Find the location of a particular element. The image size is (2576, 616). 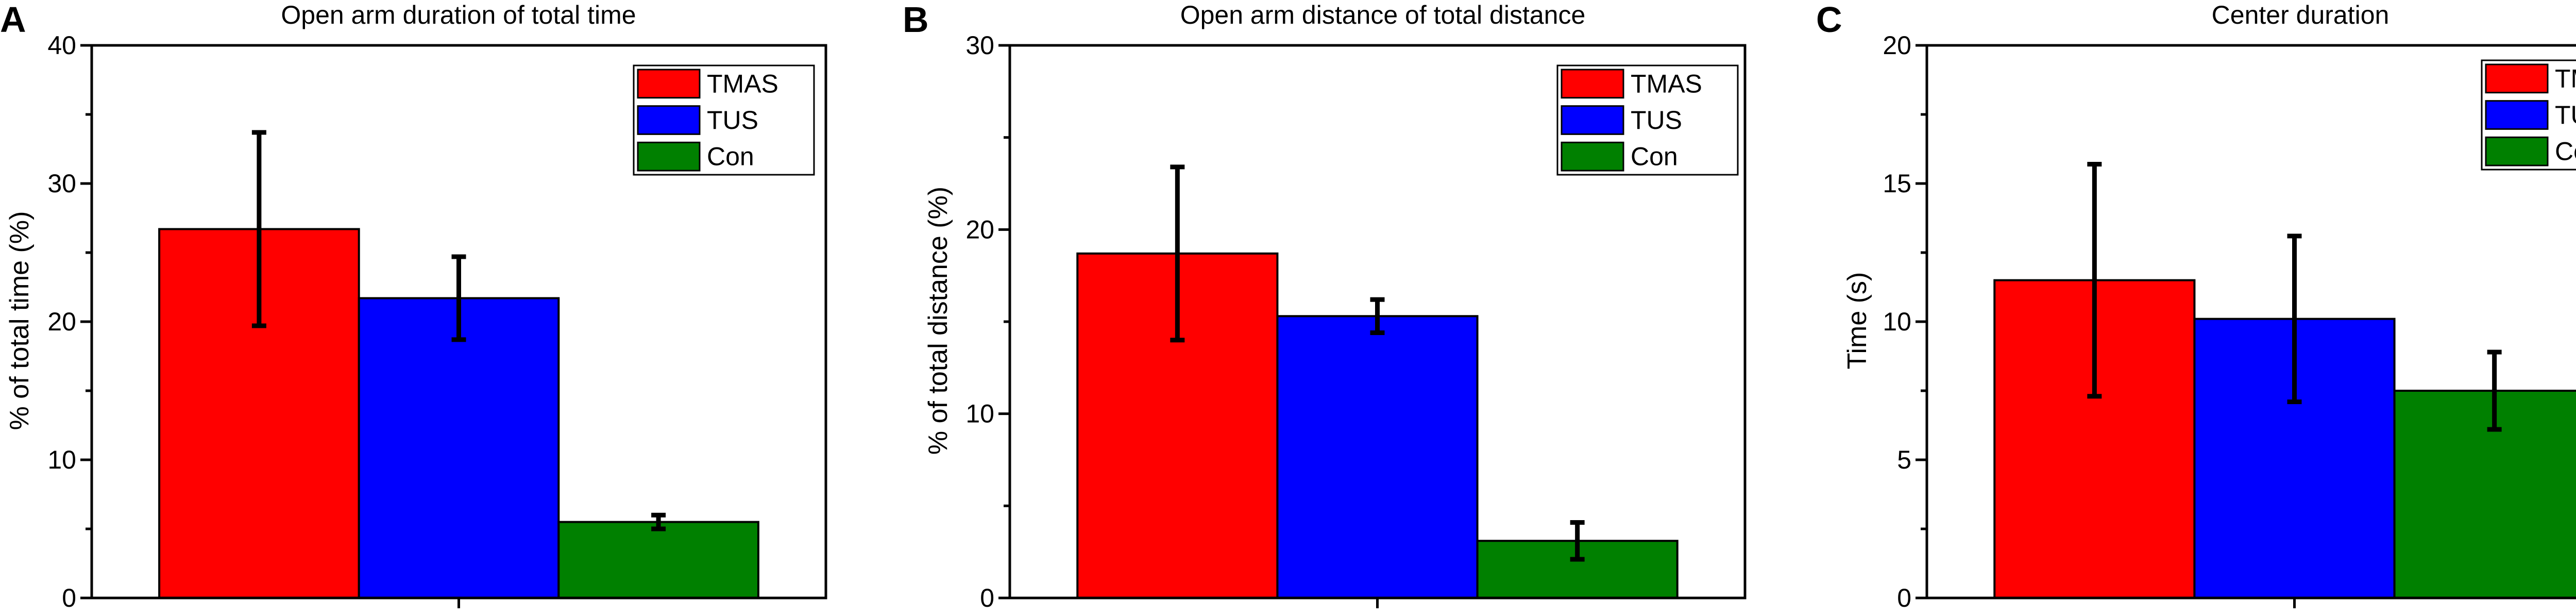

y-axis-label: Time (s) is located at coordinates (1857, 321).